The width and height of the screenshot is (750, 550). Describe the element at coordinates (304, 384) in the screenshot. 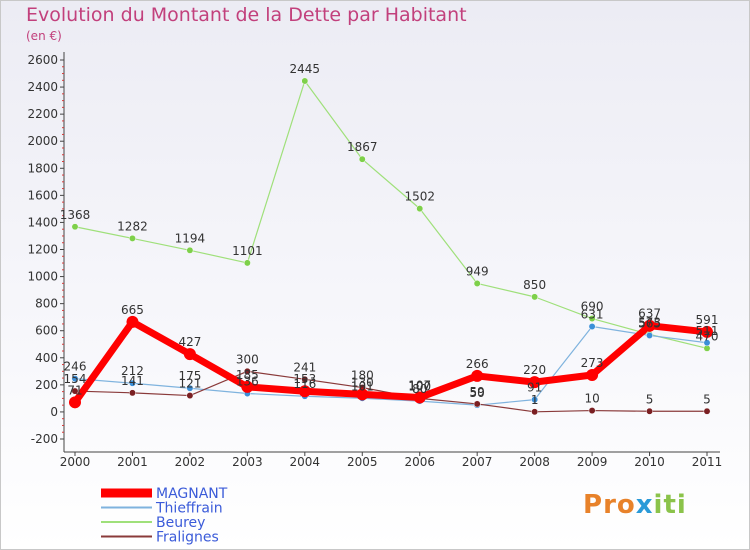

I see `data-label-thieffrain: 116` at that location.